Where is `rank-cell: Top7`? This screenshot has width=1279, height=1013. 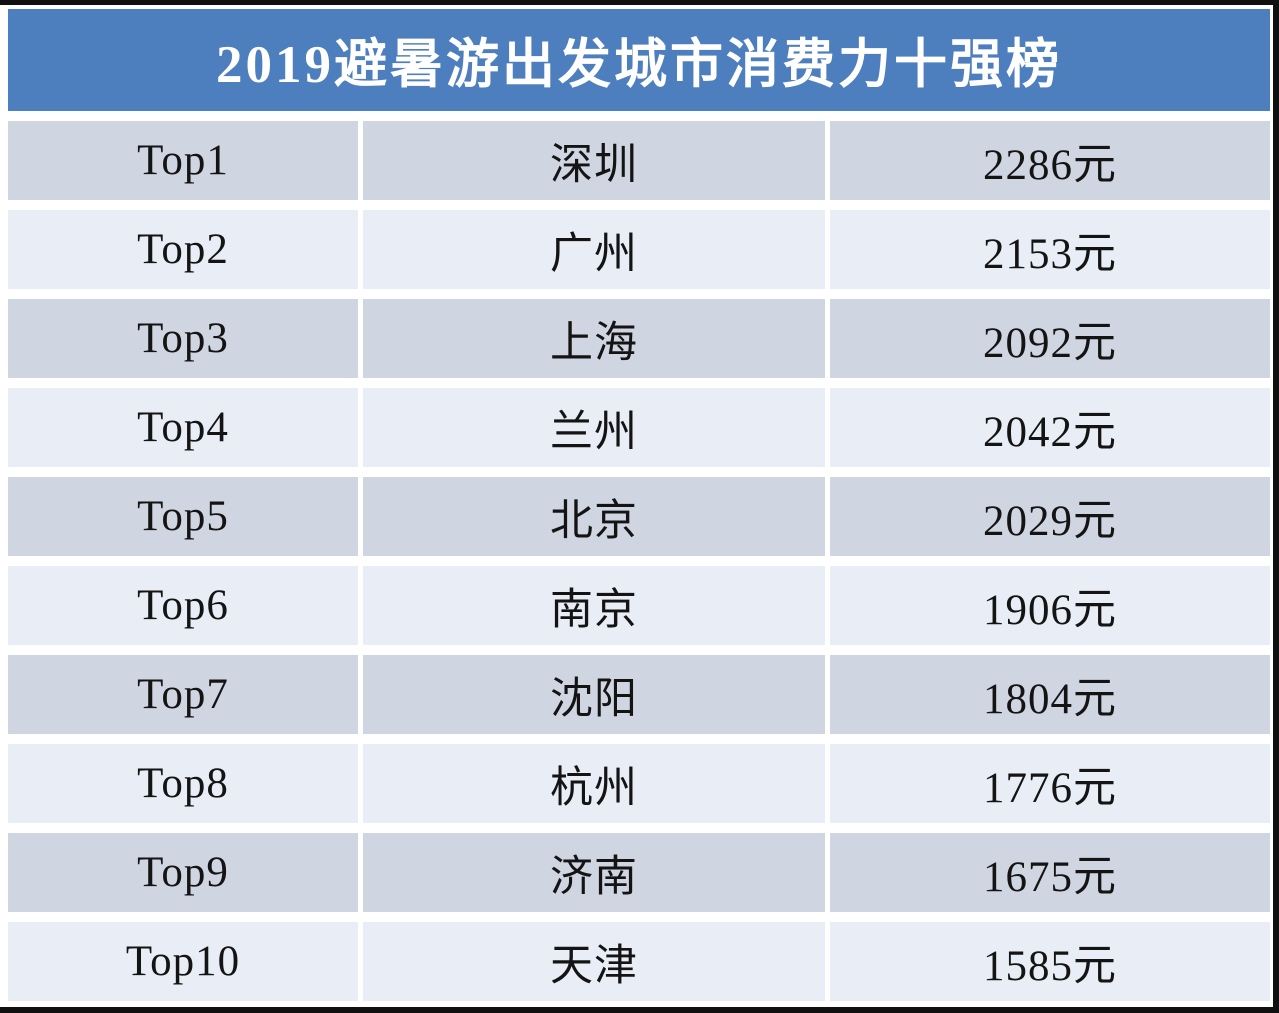 rank-cell: Top7 is located at coordinates (183, 694).